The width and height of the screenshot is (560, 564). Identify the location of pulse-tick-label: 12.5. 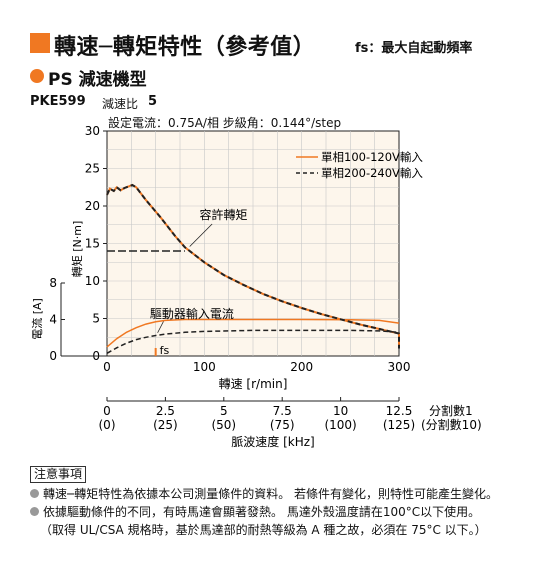
(399, 411).